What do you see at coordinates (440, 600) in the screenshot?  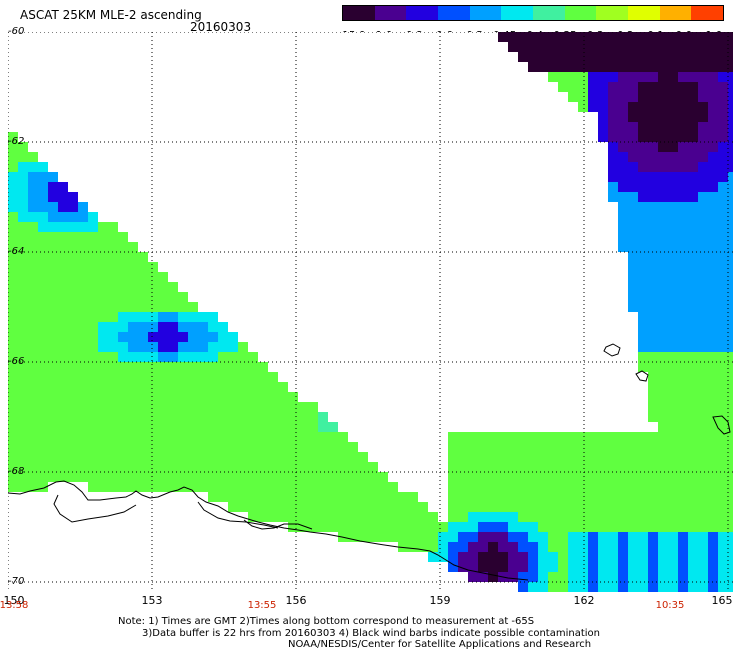 I see `lon-label: 159` at bounding box center [440, 600].